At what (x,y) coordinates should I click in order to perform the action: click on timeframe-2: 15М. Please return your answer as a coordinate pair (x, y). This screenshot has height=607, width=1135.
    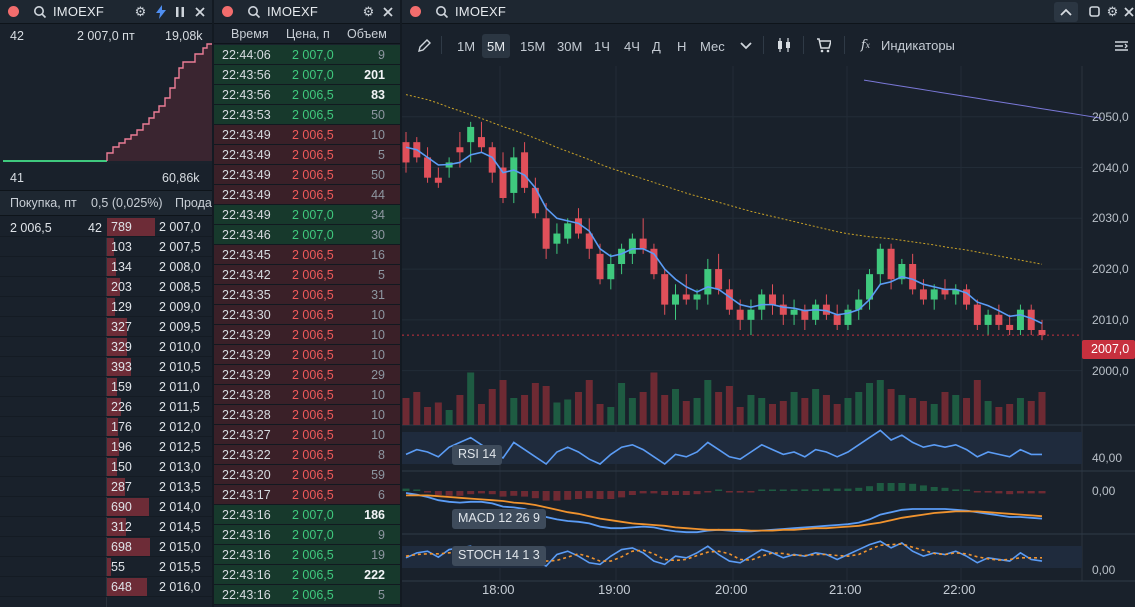
    Looking at the image, I should click on (533, 46).